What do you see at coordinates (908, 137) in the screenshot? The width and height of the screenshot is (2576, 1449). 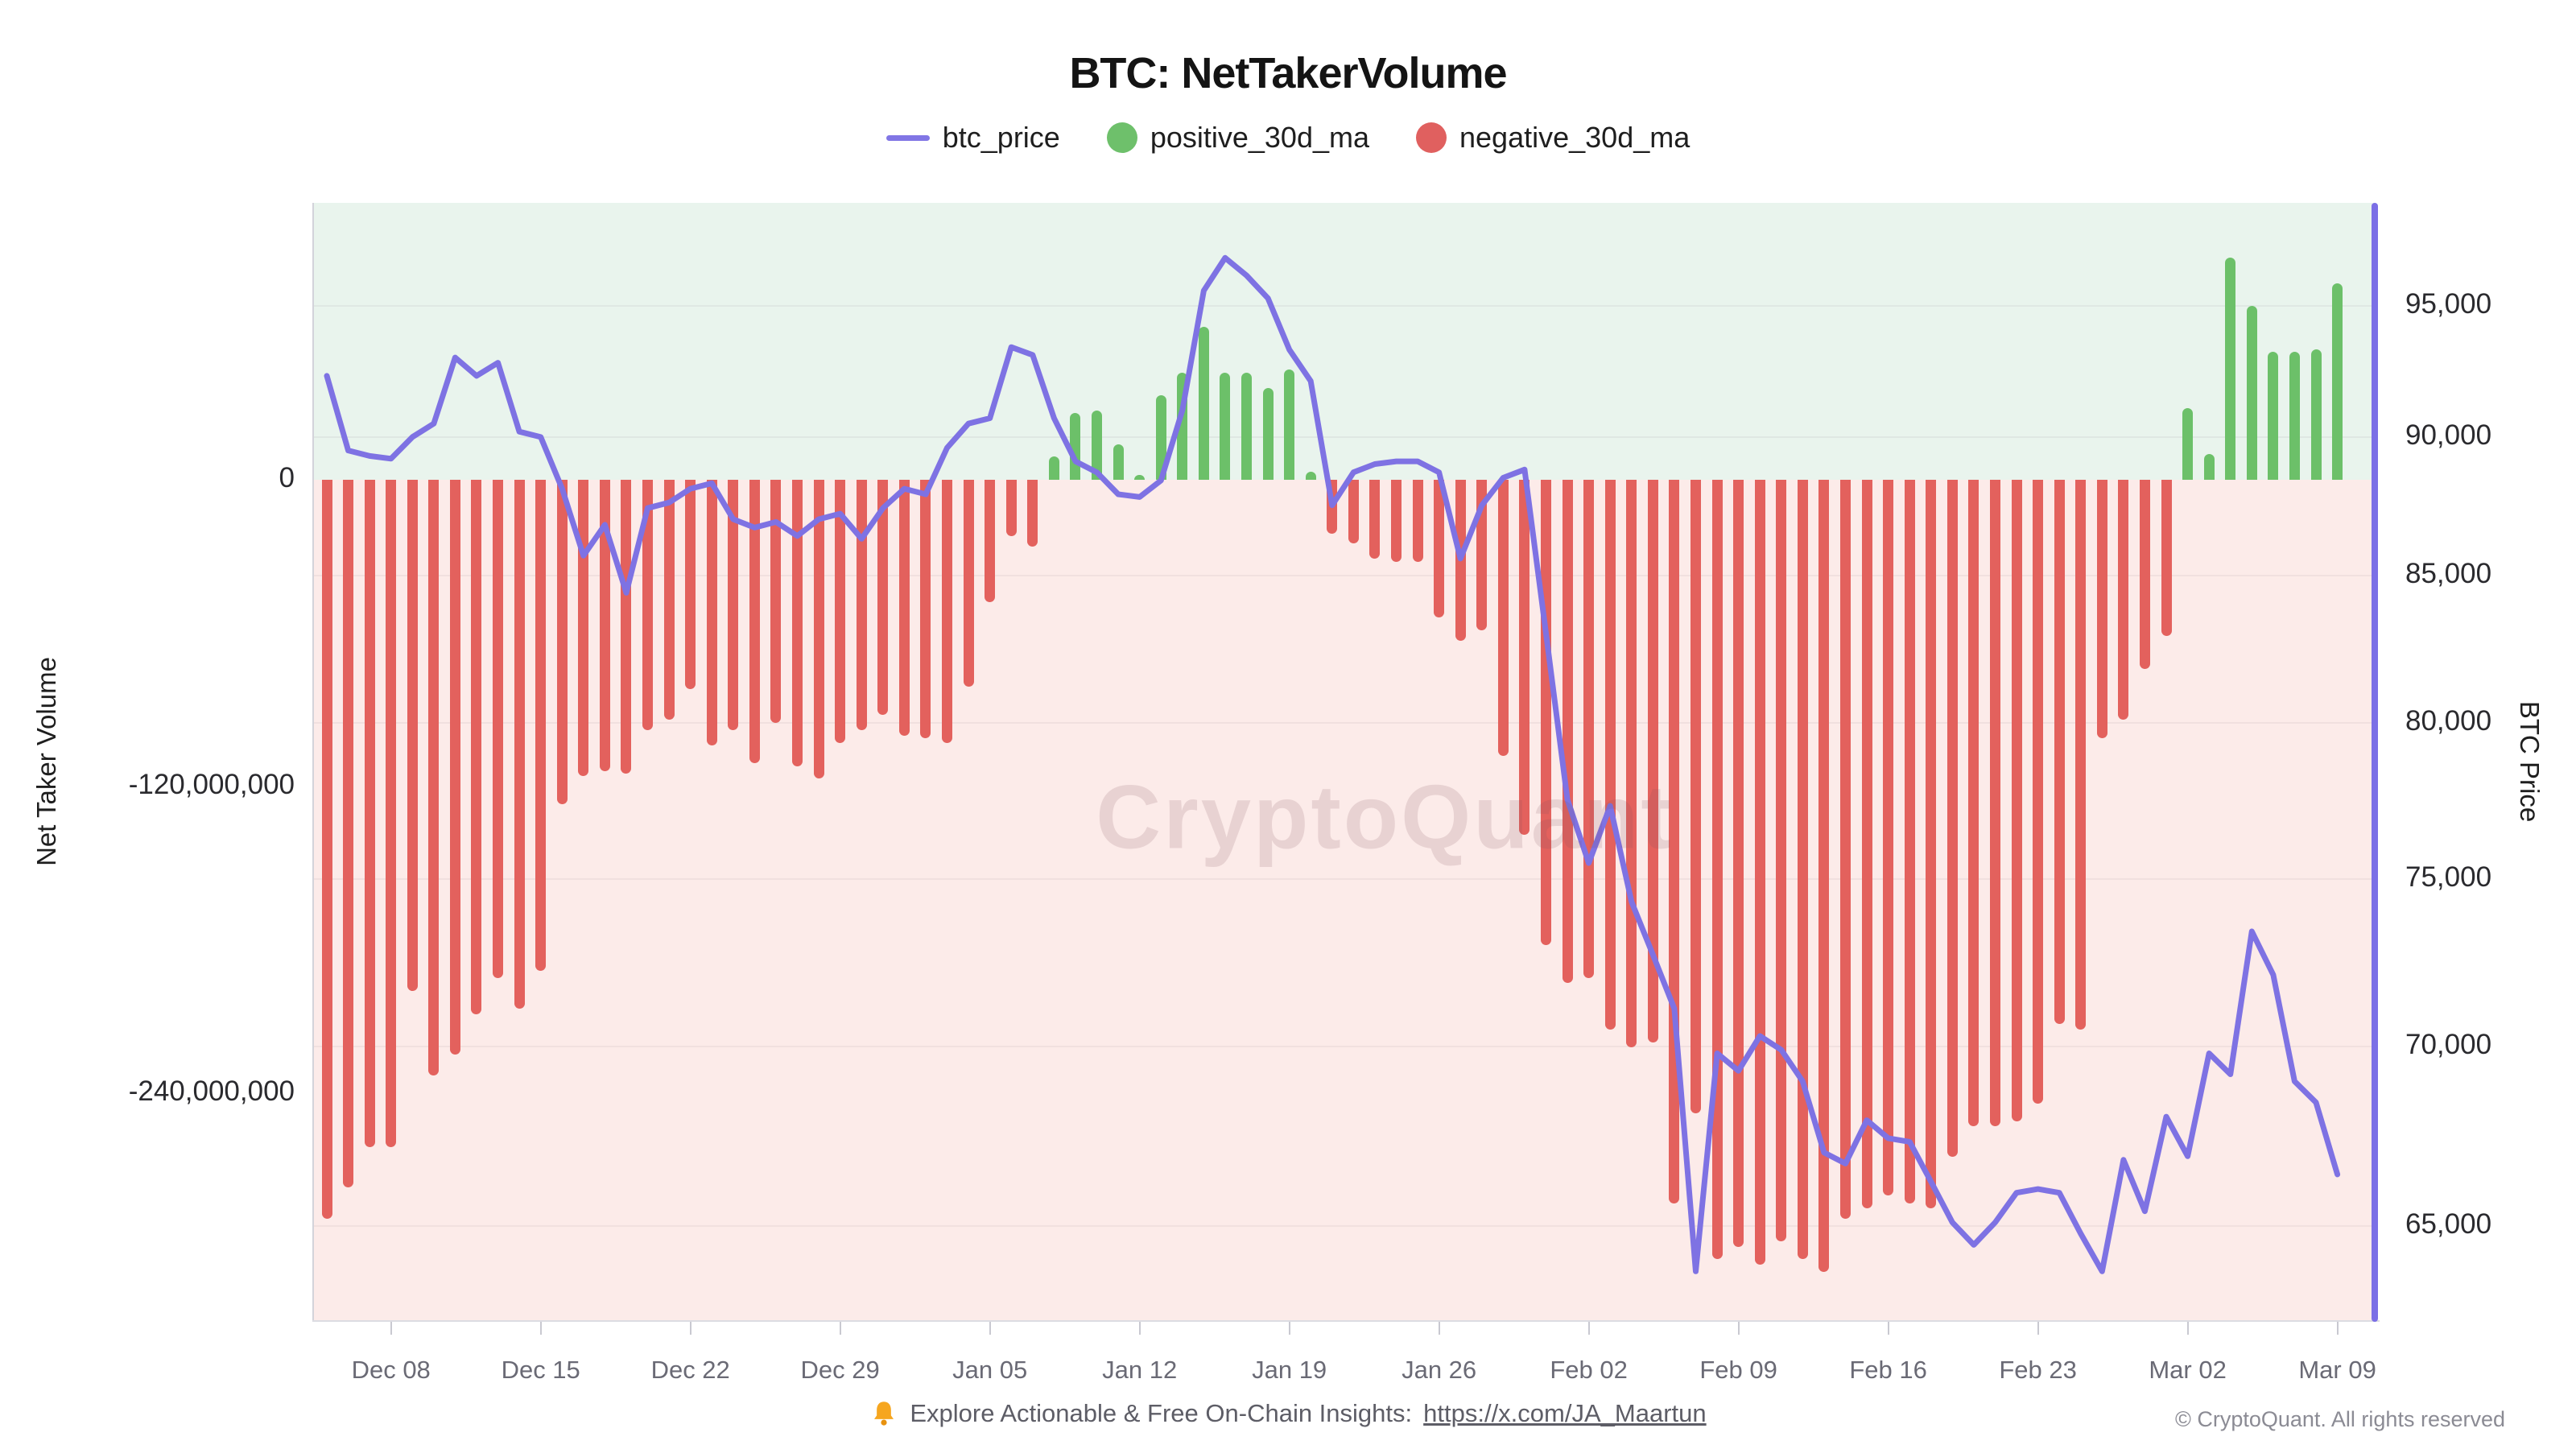 I see `line-marker-icon` at bounding box center [908, 137].